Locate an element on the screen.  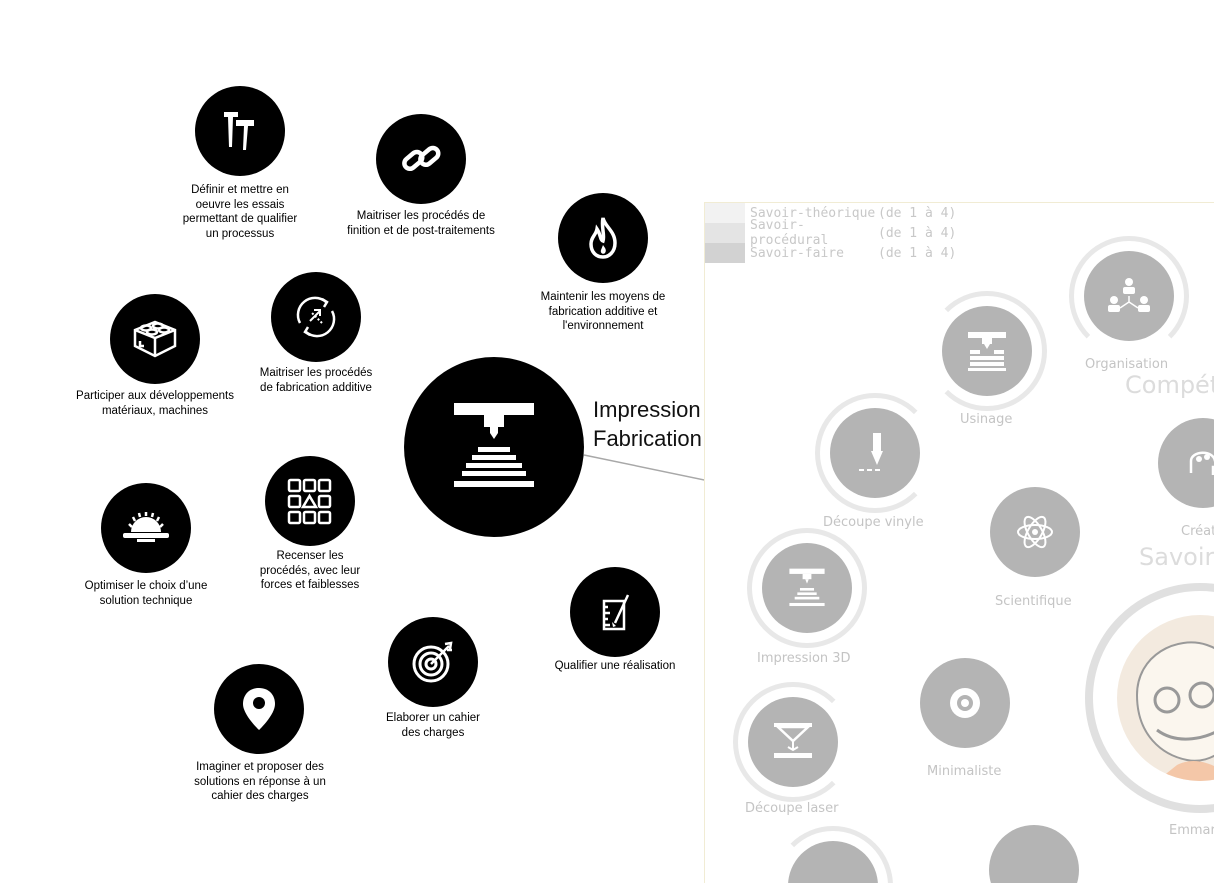
legend-row-procedural: Savoir-procédural (de 1 à 4) is located at coordinates (831, 233).